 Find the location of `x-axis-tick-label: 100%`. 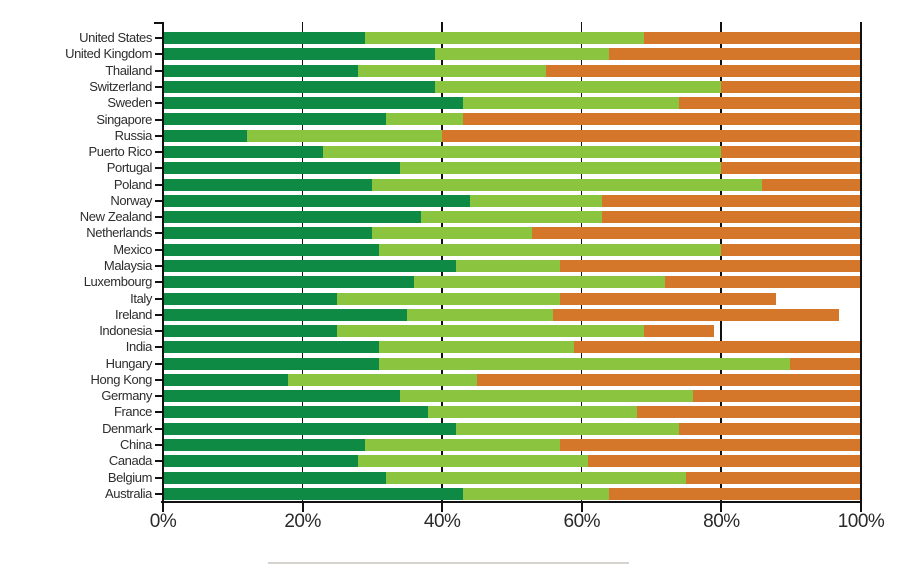

x-axis-tick-label: 100% is located at coordinates (861, 521).